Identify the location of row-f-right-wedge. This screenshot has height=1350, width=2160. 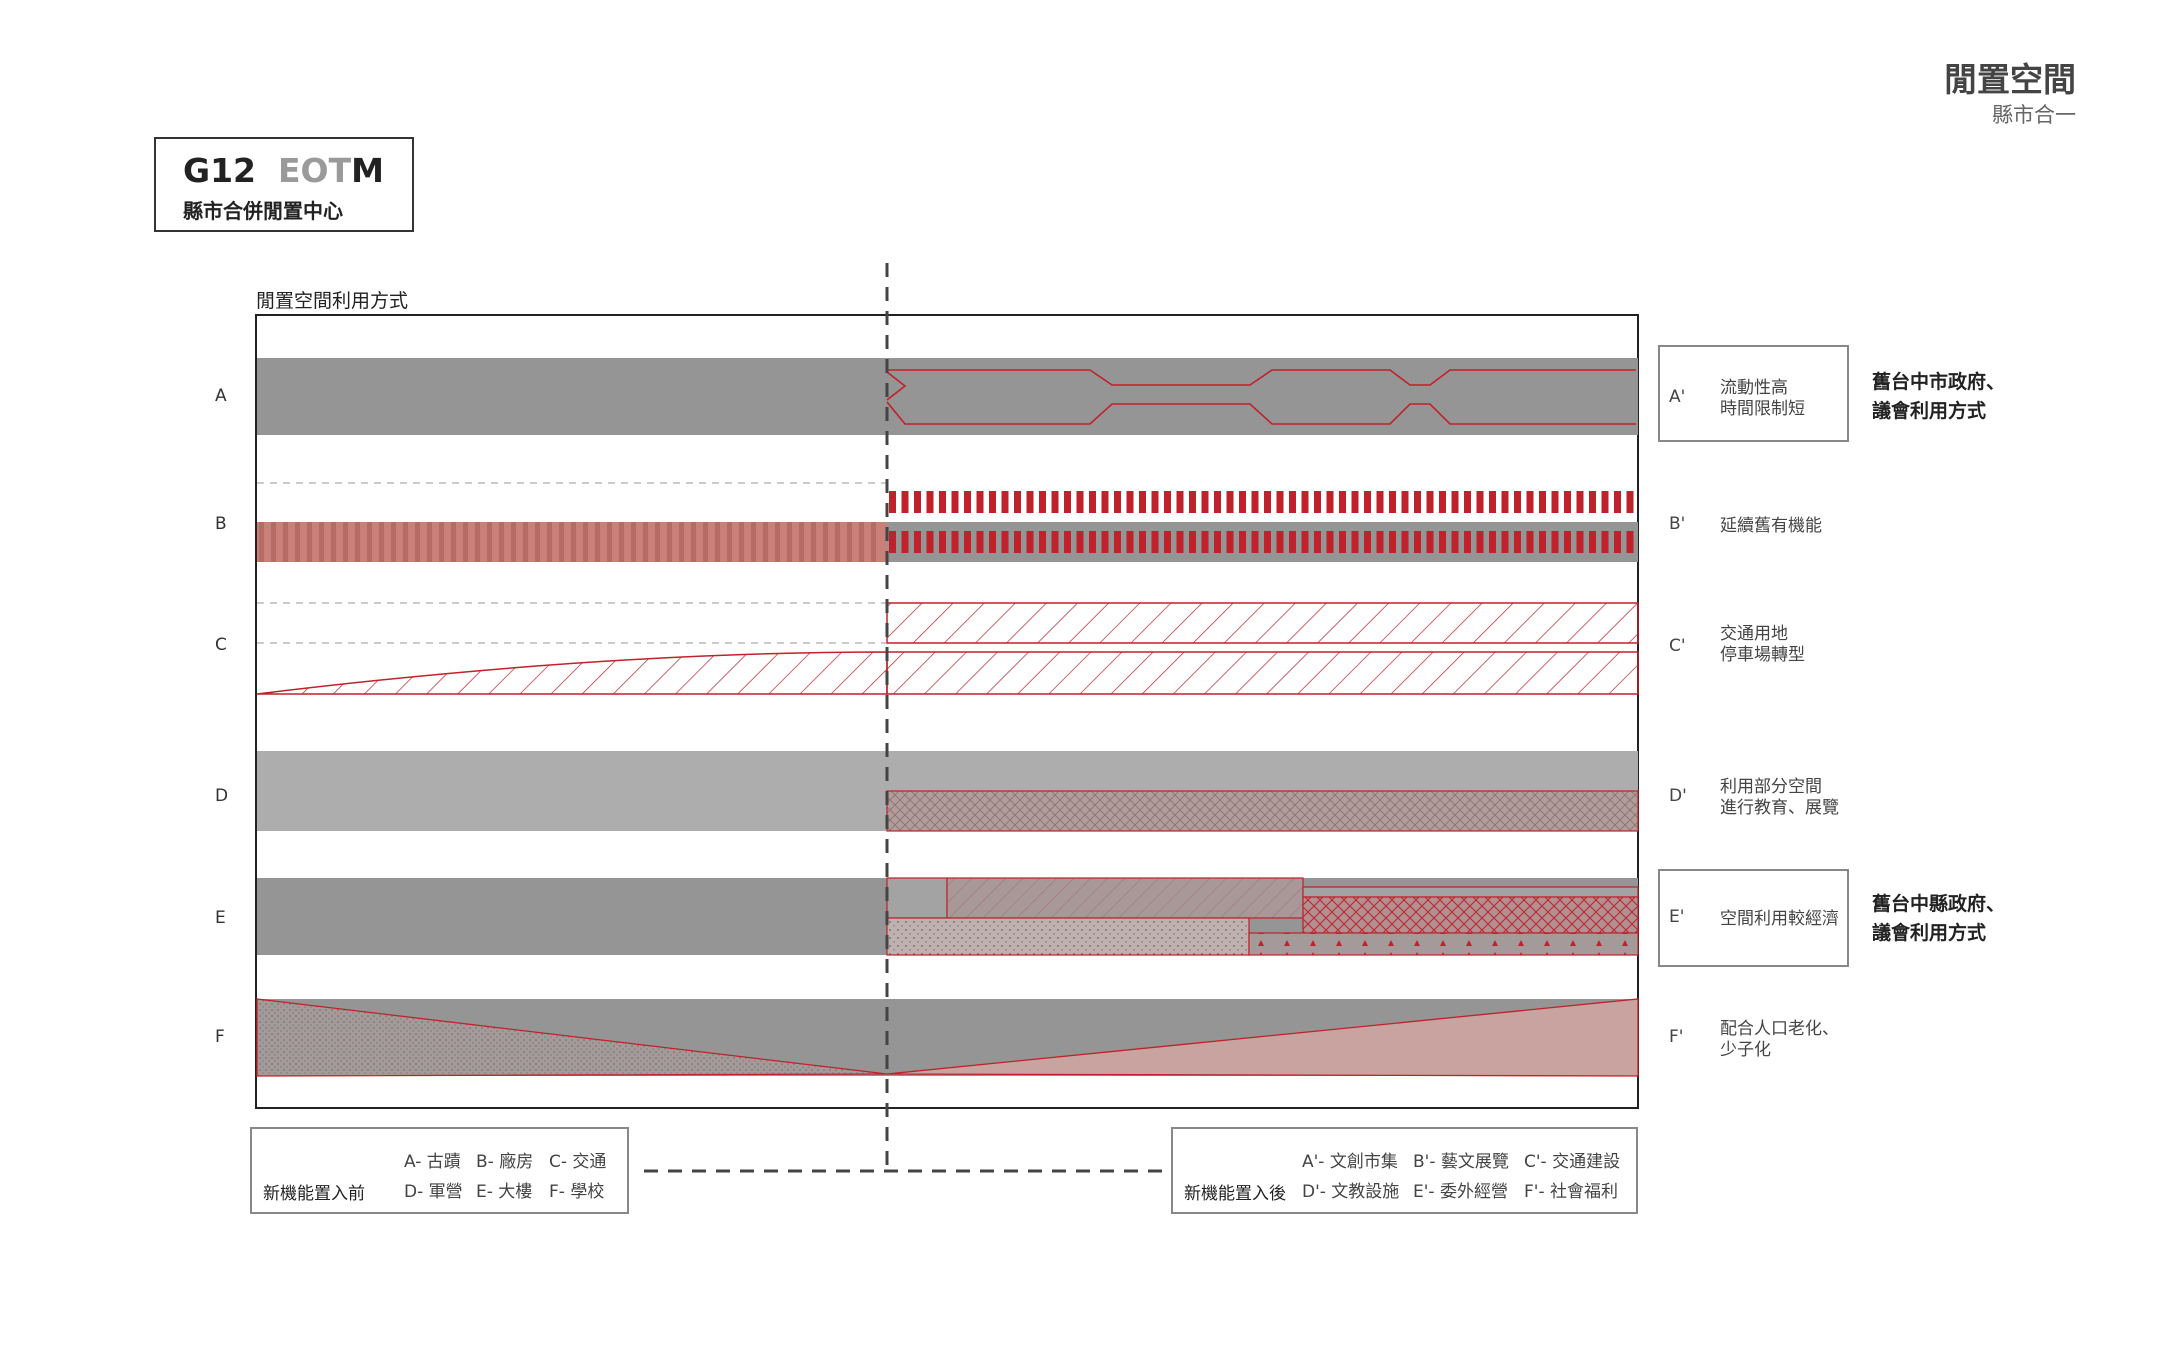
(1262, 1037).